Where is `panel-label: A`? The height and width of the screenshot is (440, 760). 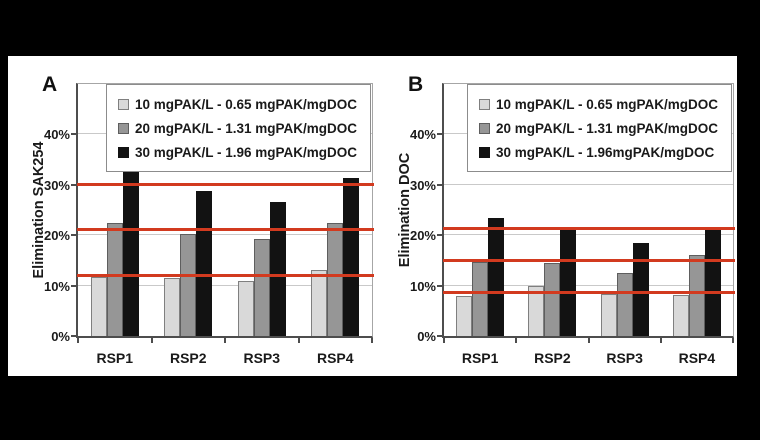 panel-label: A is located at coordinates (50, 84).